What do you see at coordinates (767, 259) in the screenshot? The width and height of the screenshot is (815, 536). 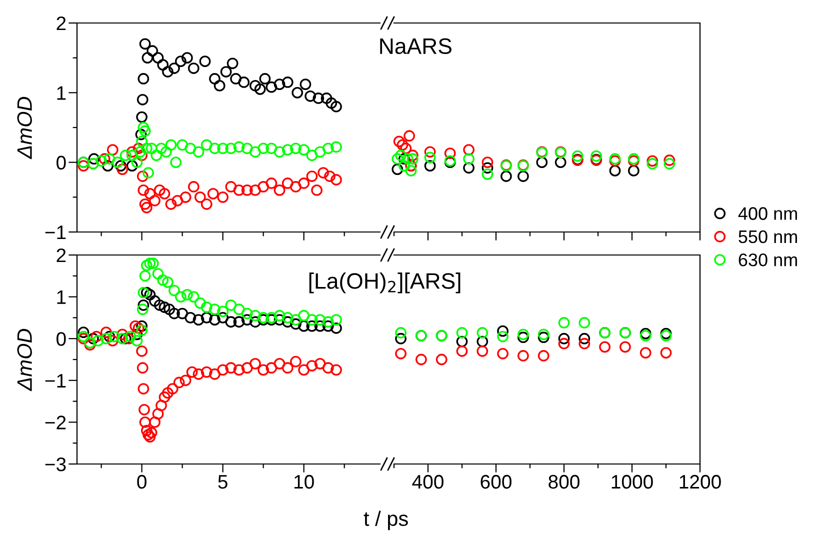 I see `legend-label: 630 nm` at bounding box center [767, 259].